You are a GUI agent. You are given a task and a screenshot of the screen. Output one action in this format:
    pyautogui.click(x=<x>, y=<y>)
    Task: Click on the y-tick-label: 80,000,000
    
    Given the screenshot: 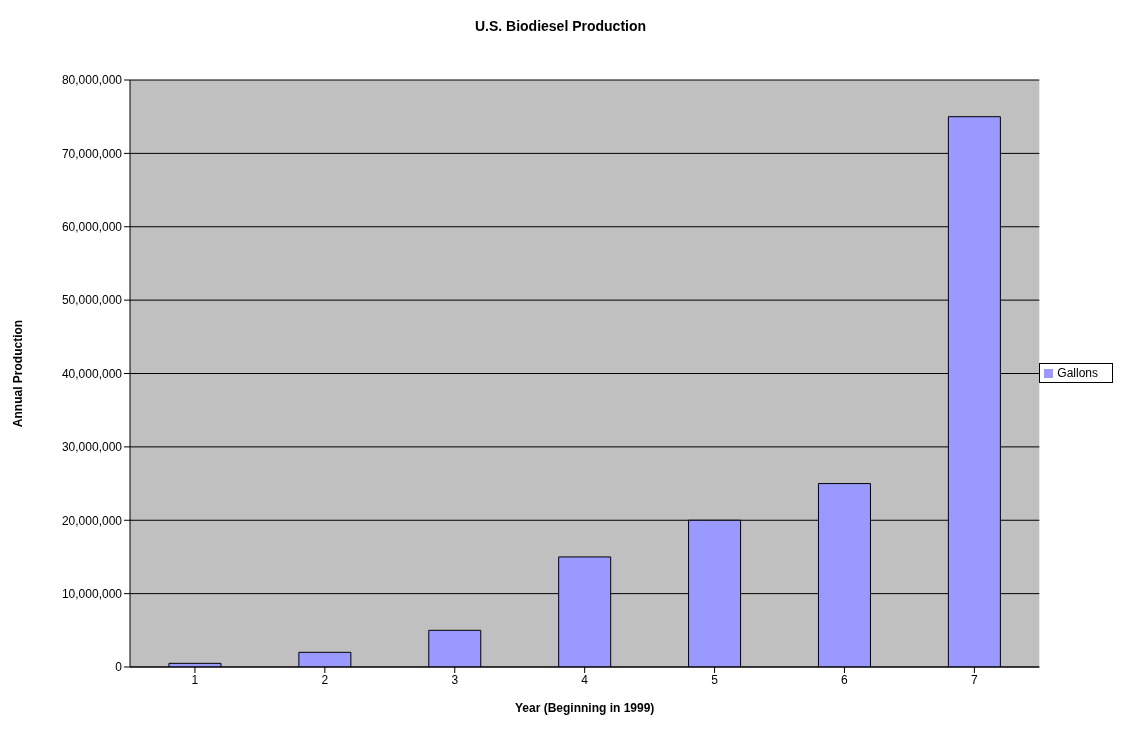 What is the action you would take?
    pyautogui.click(x=92, y=80)
    